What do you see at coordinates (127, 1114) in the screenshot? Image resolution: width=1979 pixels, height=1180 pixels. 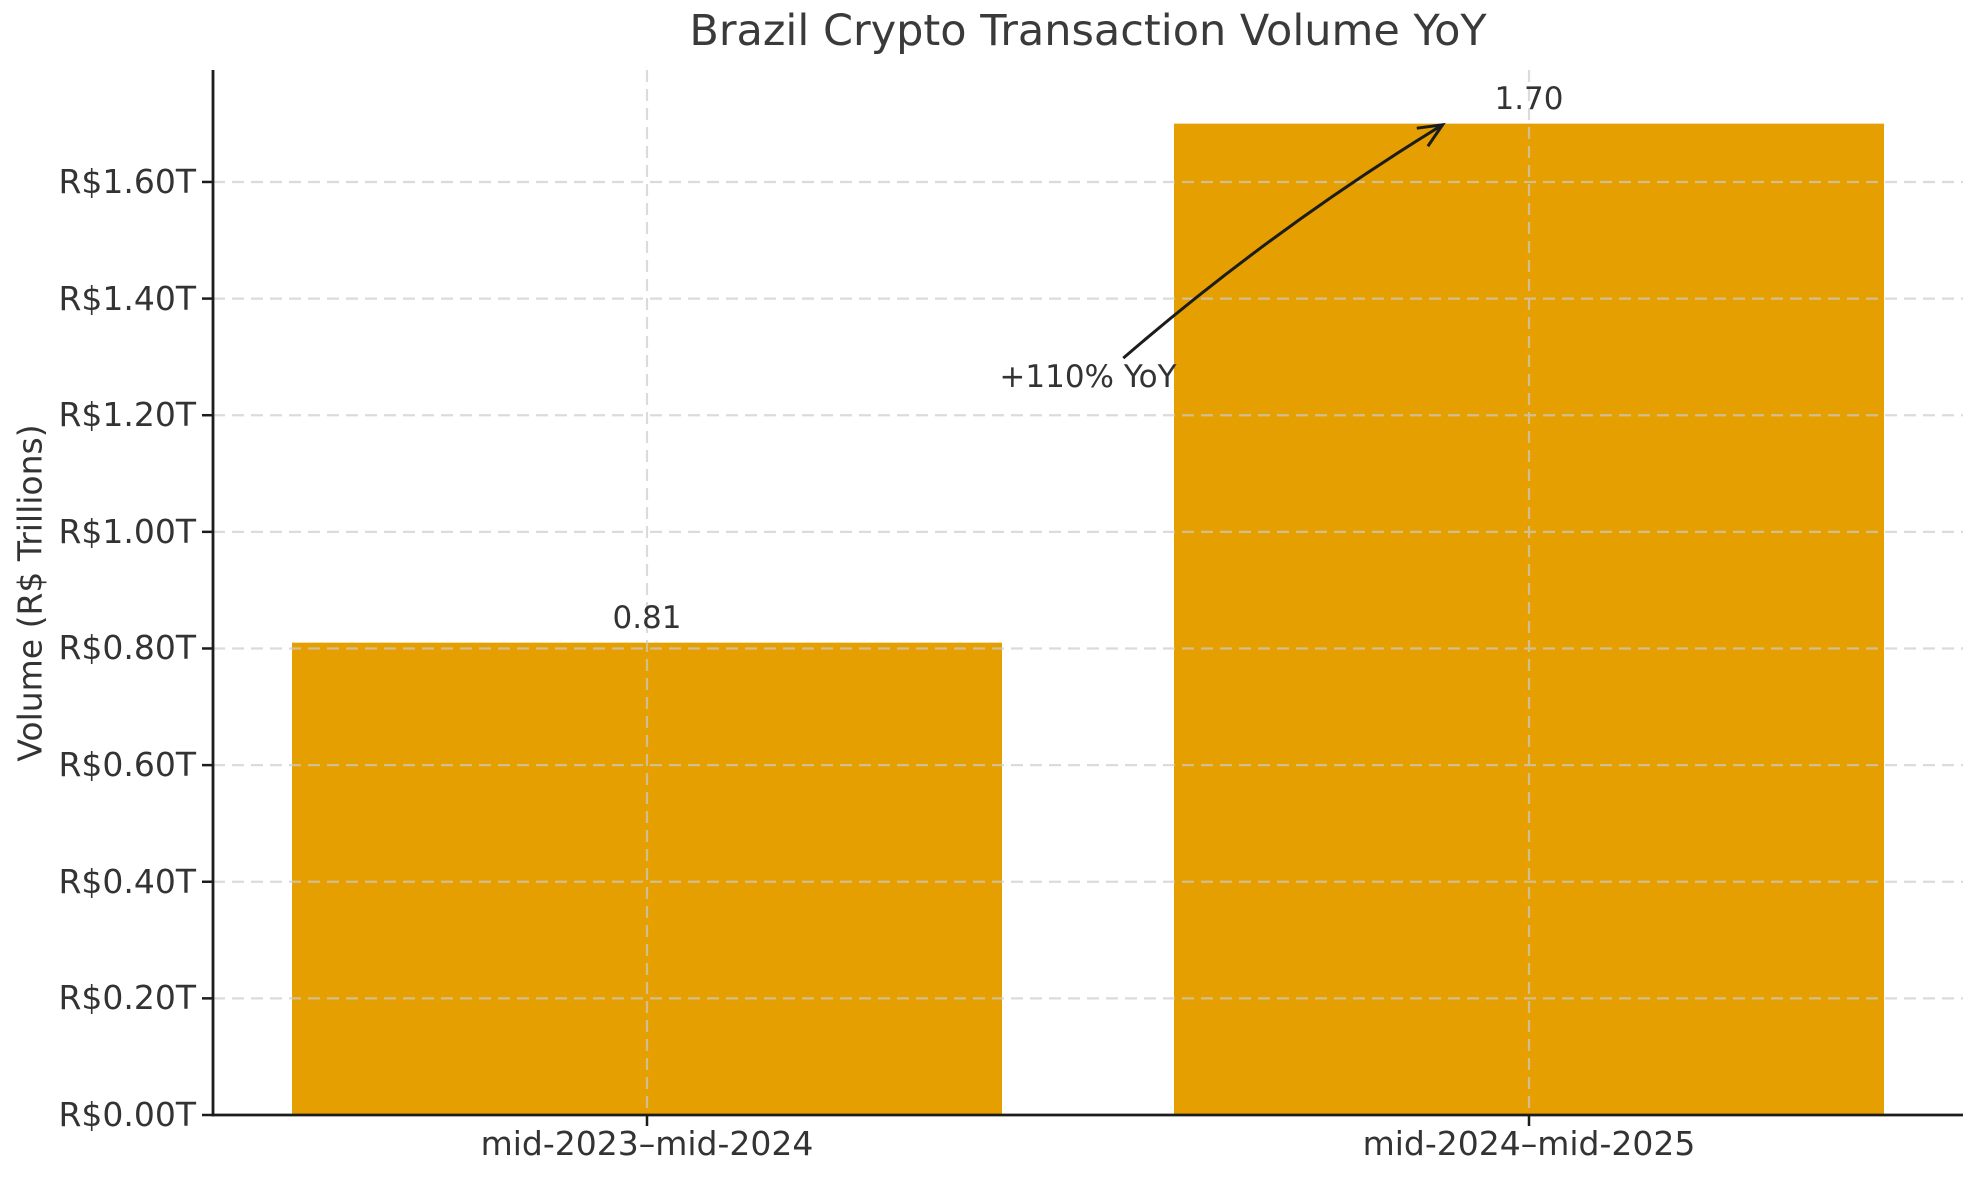 I see `y-tick-label: R$0.00T` at bounding box center [127, 1114].